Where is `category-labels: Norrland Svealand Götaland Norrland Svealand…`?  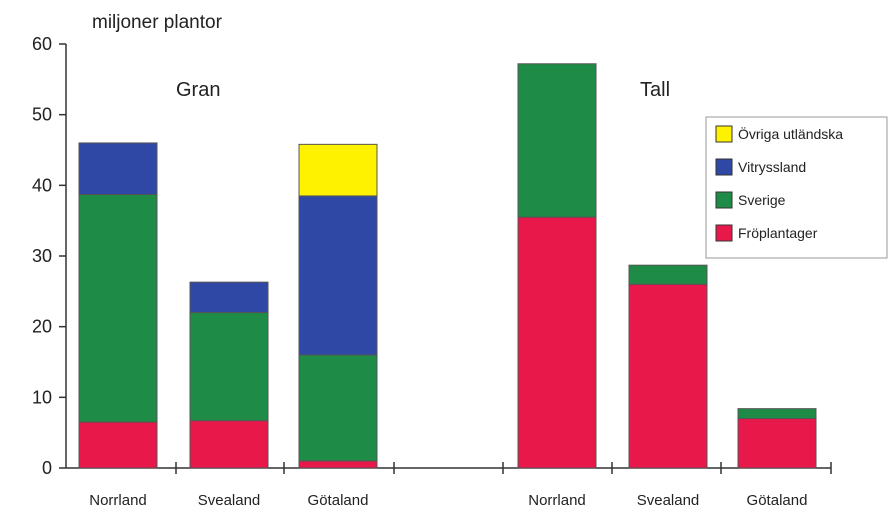
category-labels: Norrland Svealand Götaland Norrland Svealand… is located at coordinates (448, 500).